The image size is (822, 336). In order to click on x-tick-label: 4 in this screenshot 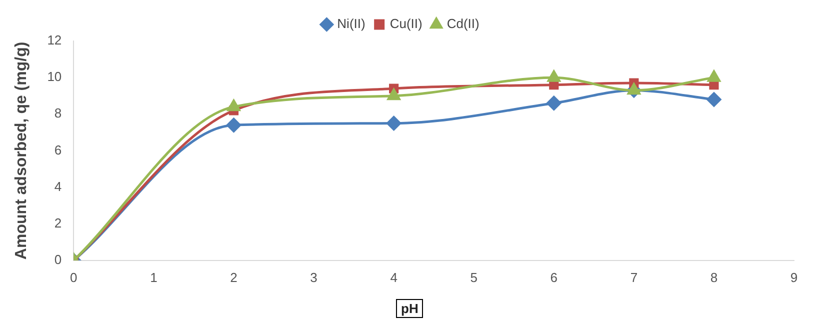, I will do `click(394, 277)`.